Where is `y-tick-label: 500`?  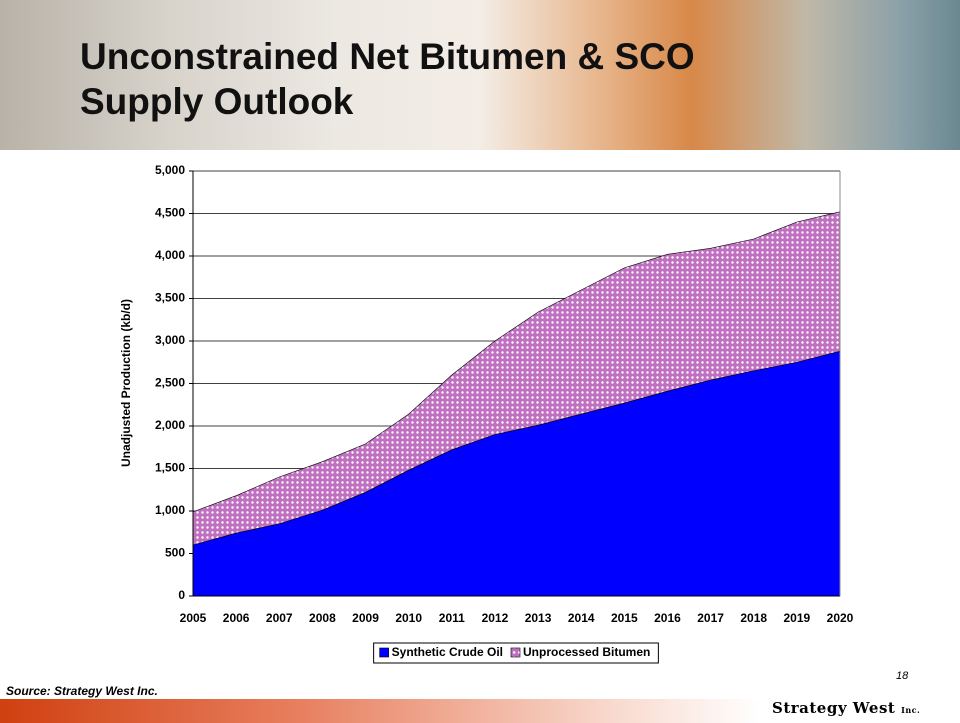 y-tick-label: 500 is located at coordinates (175, 553).